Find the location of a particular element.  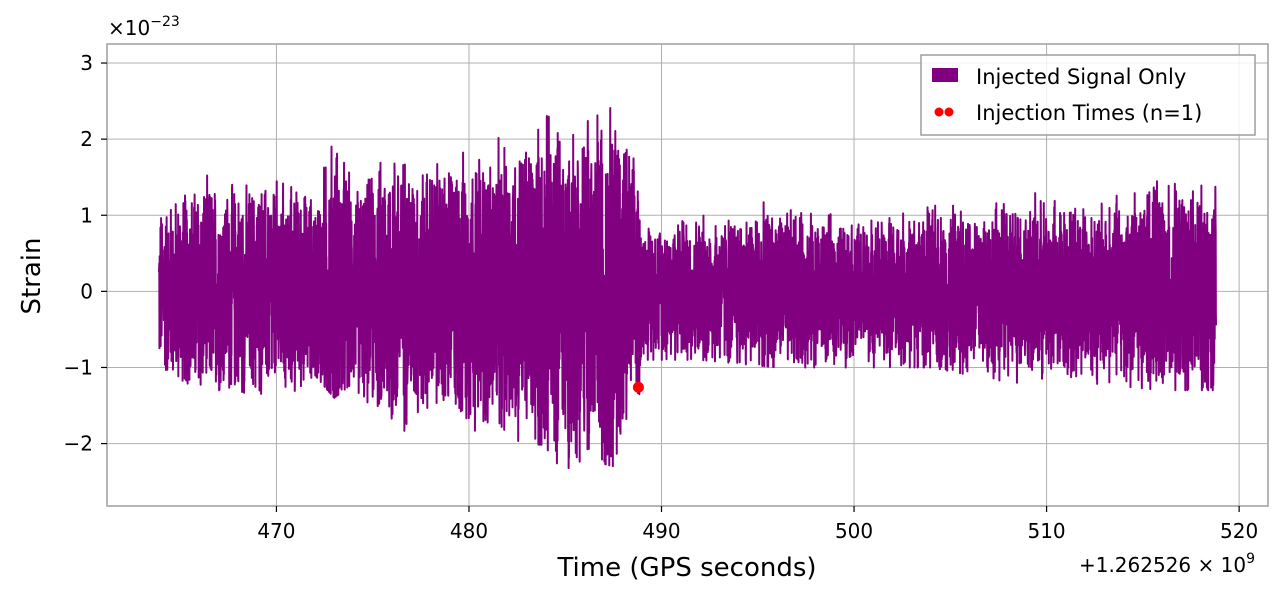

y-axis-label: Strain is located at coordinates (32, 275).